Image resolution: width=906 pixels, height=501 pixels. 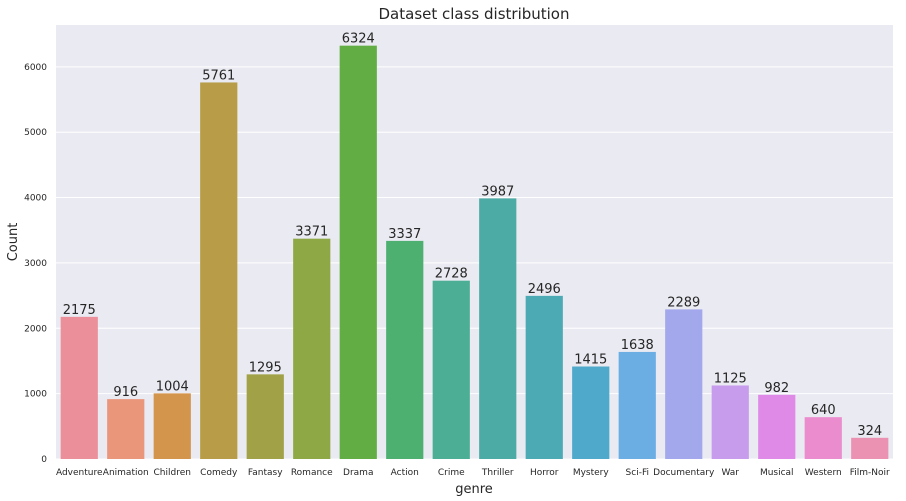 What do you see at coordinates (823, 438) in the screenshot?
I see `bar-western` at bounding box center [823, 438].